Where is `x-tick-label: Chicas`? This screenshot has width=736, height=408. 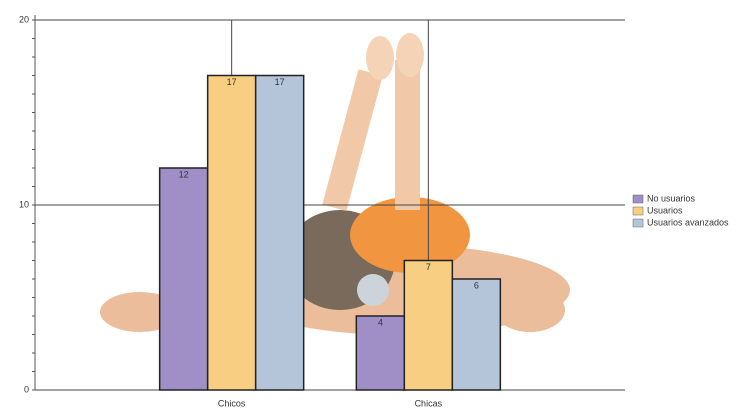
x-tick-label: Chicas is located at coordinates (429, 403).